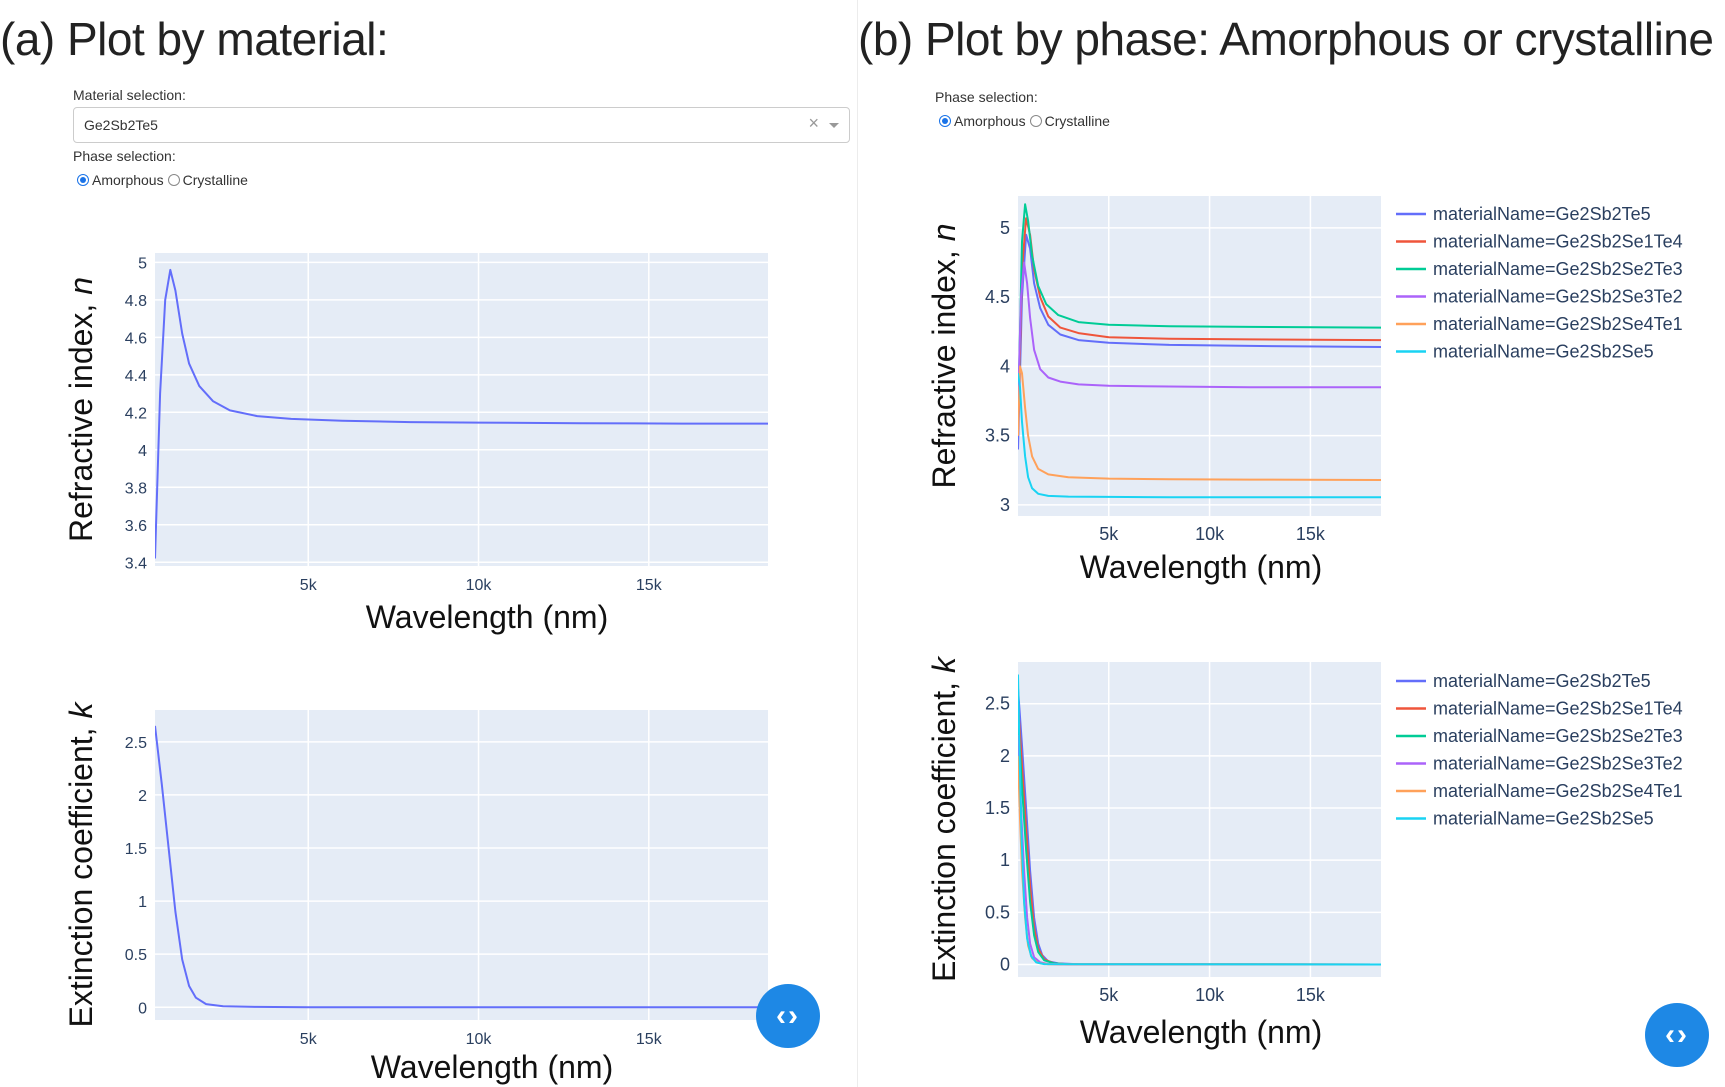  Describe the element at coordinates (1558, 242) in the screenshot. I see `legend-entry: materialName=Ge2Sb2Se1Te4` at that location.